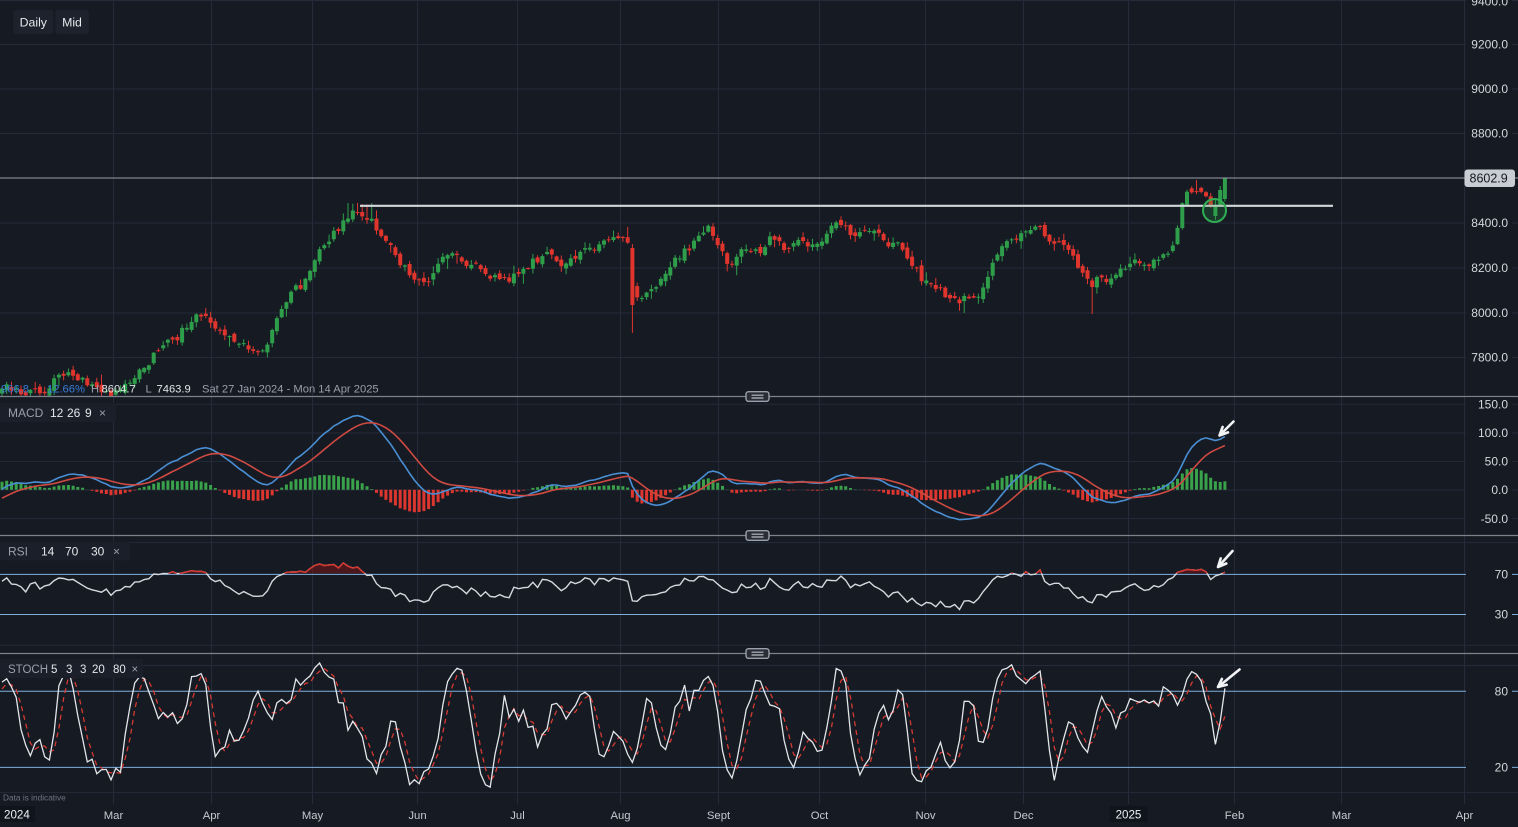 The image size is (1518, 827). Describe the element at coordinates (34, 22) in the screenshot. I see `svg-text: Daily` at that location.